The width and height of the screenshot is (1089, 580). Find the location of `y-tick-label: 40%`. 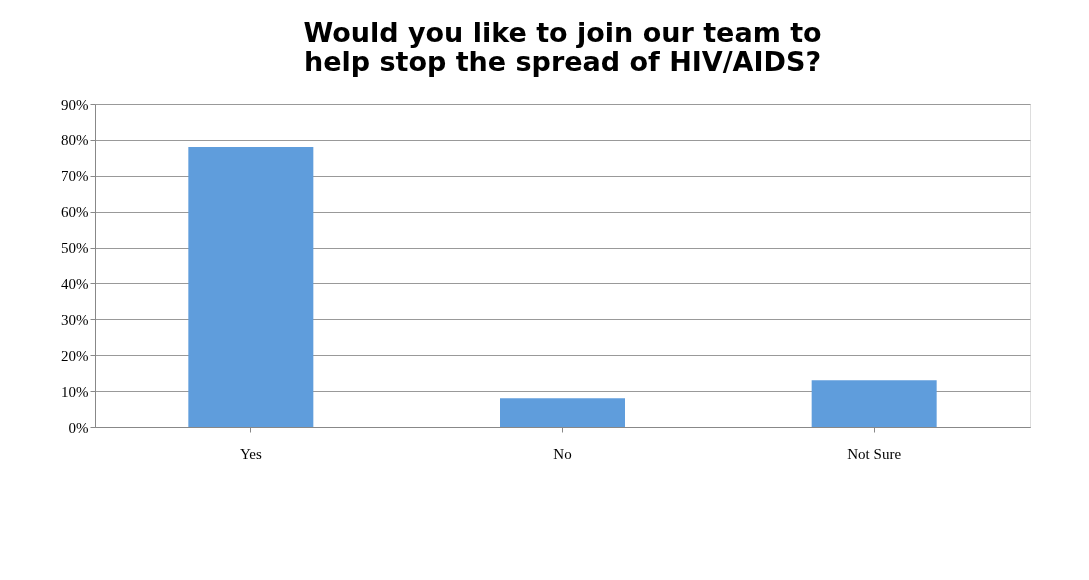

y-tick-label: 40% is located at coordinates (75, 283).